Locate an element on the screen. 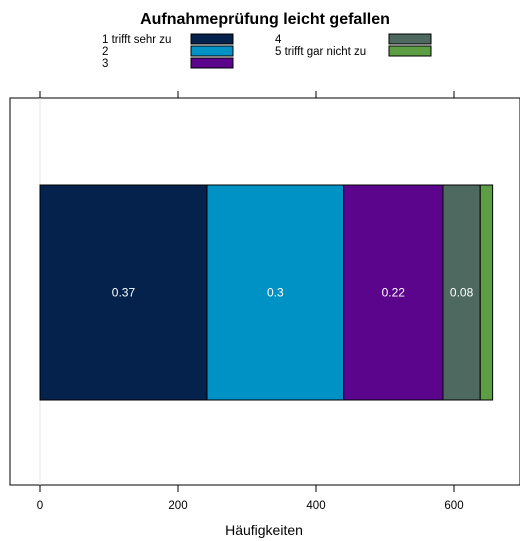  bar-value-label-1: 0.37 is located at coordinates (124, 293).